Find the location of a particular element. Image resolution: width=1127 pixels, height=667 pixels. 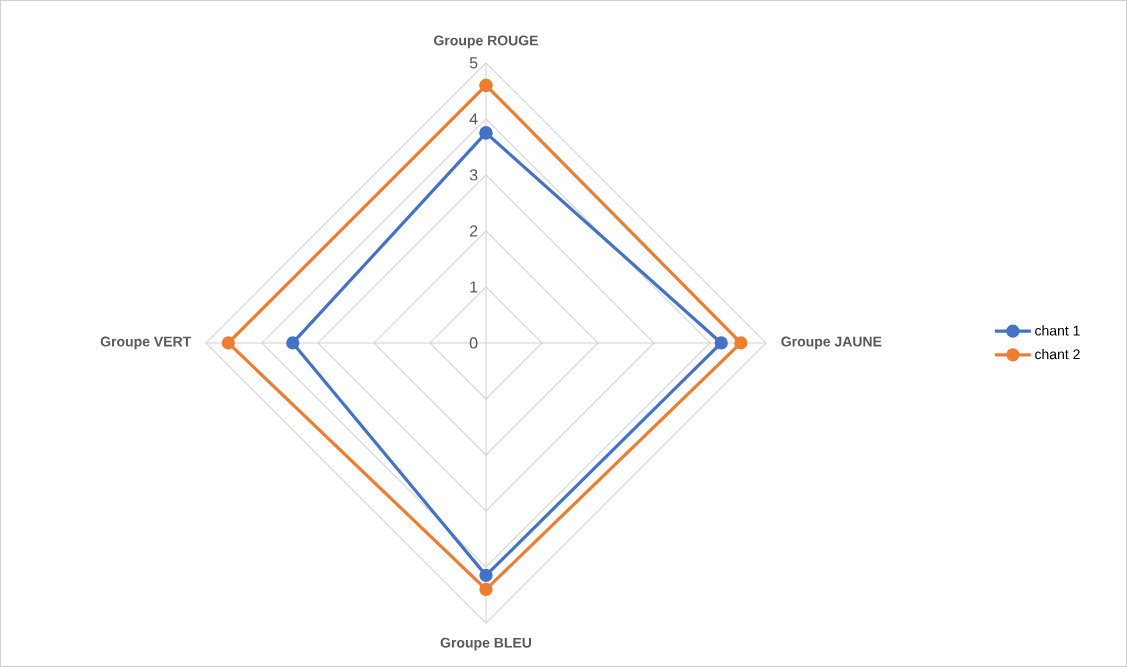

spoke-label: Groupe VERT is located at coordinates (146, 343).